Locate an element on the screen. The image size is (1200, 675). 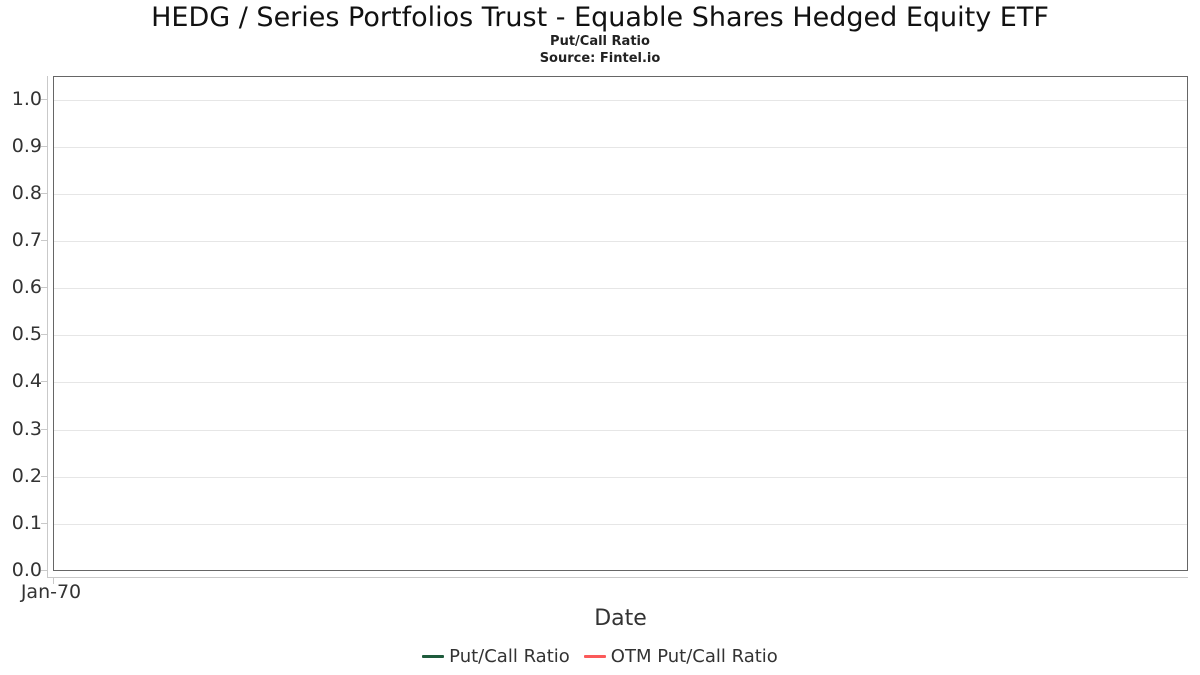
y-tick-label: 0.8 is located at coordinates (26, 193).